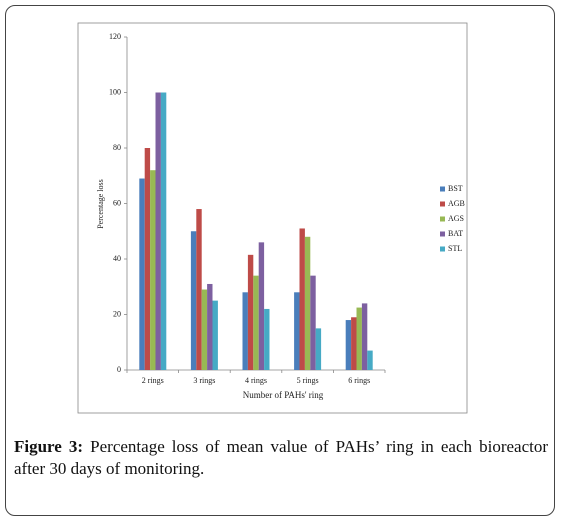 Image resolution: width=562 pixels, height=523 pixels. What do you see at coordinates (119, 369) in the screenshot?
I see `y-tick-label: 0` at bounding box center [119, 369].